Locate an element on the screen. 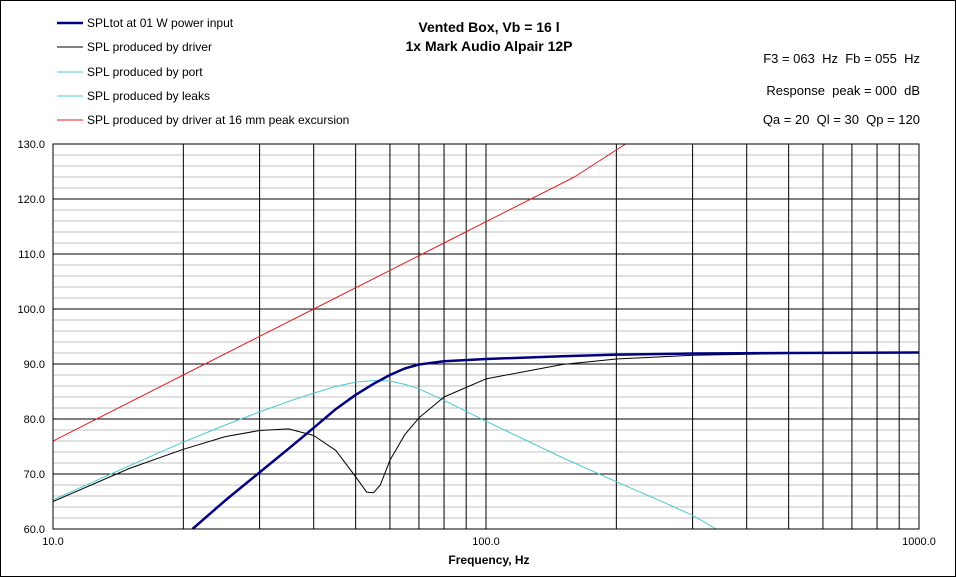 Image resolution: width=956 pixels, height=577 pixels. chart-title: Vented Box, Vb = 16 l is located at coordinates (488, 27).